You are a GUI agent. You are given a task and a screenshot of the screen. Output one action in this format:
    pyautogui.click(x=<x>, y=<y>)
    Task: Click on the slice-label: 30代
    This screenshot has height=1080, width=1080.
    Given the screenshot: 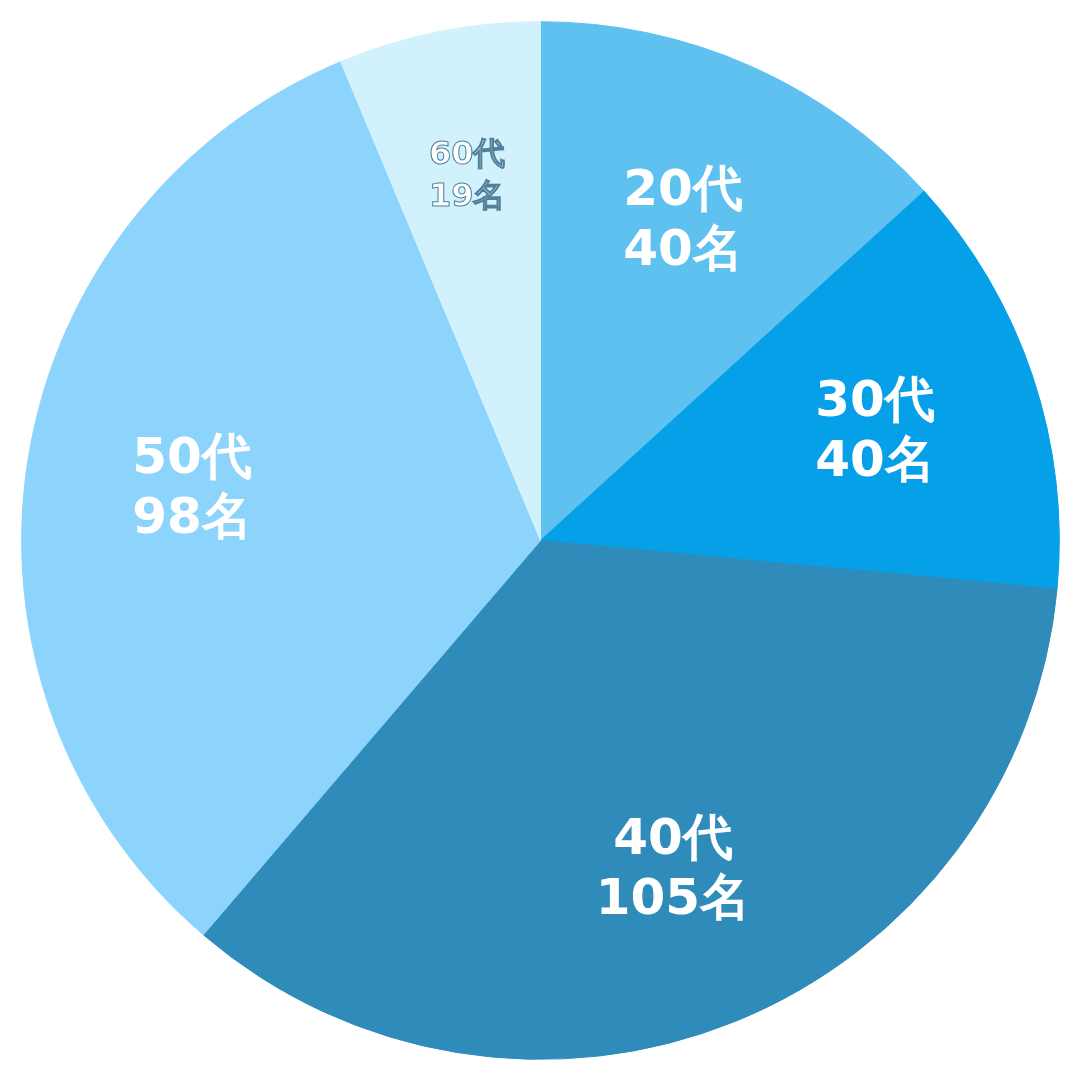 What is the action you would take?
    pyautogui.click(x=875, y=398)
    